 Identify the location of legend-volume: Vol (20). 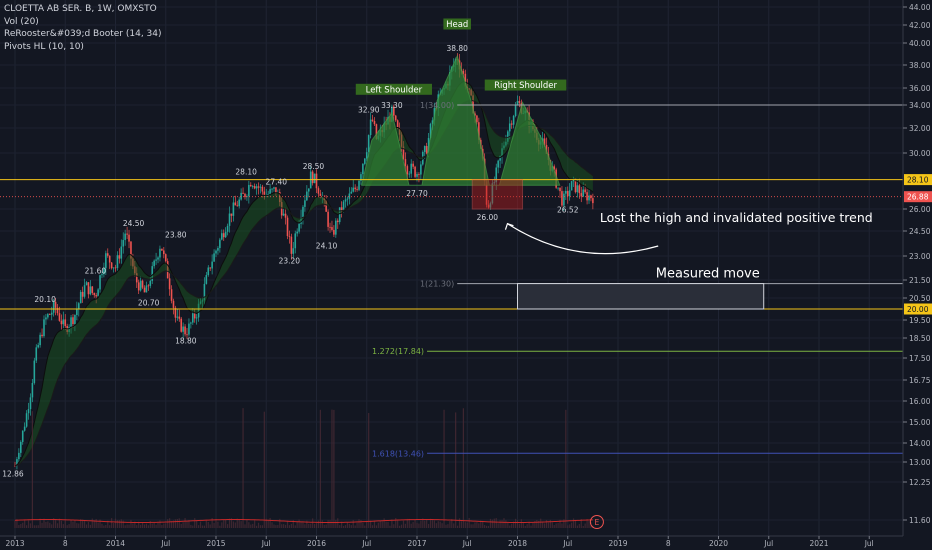
(21, 21).